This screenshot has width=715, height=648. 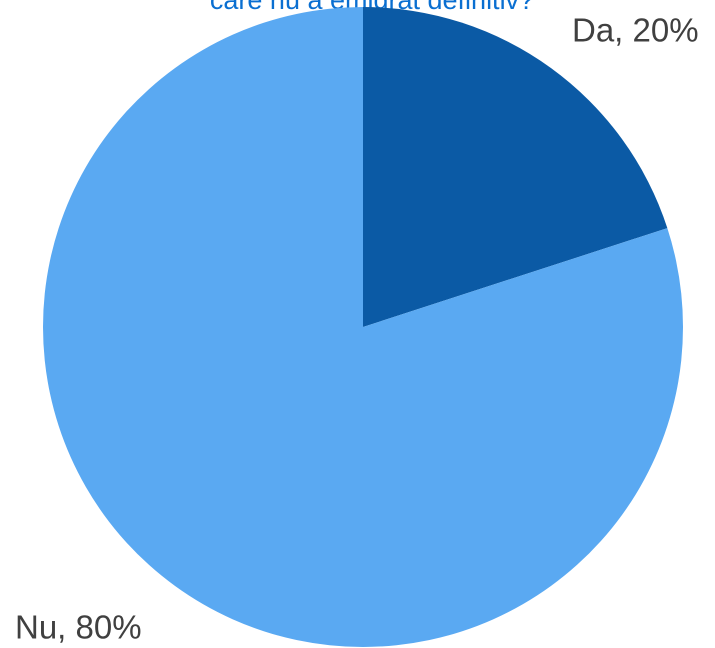 I want to click on data-label: Nu, 80%, so click(x=78, y=627).